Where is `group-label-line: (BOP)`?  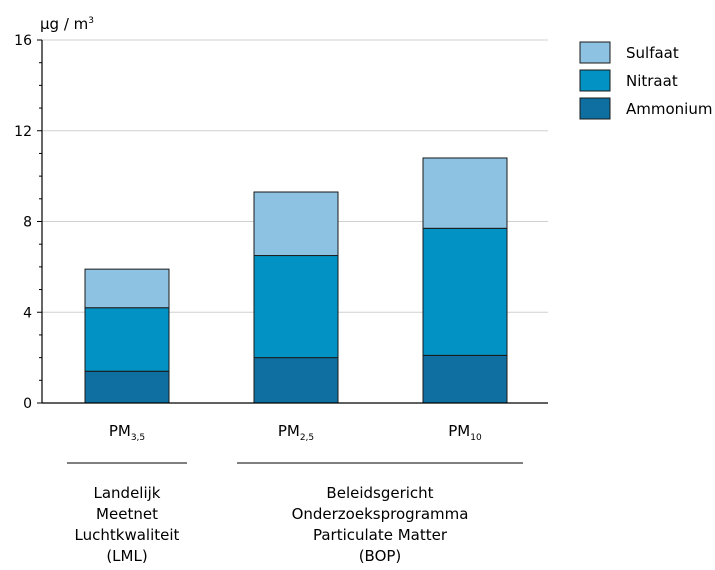
group-label-line: (BOP) is located at coordinates (380, 556).